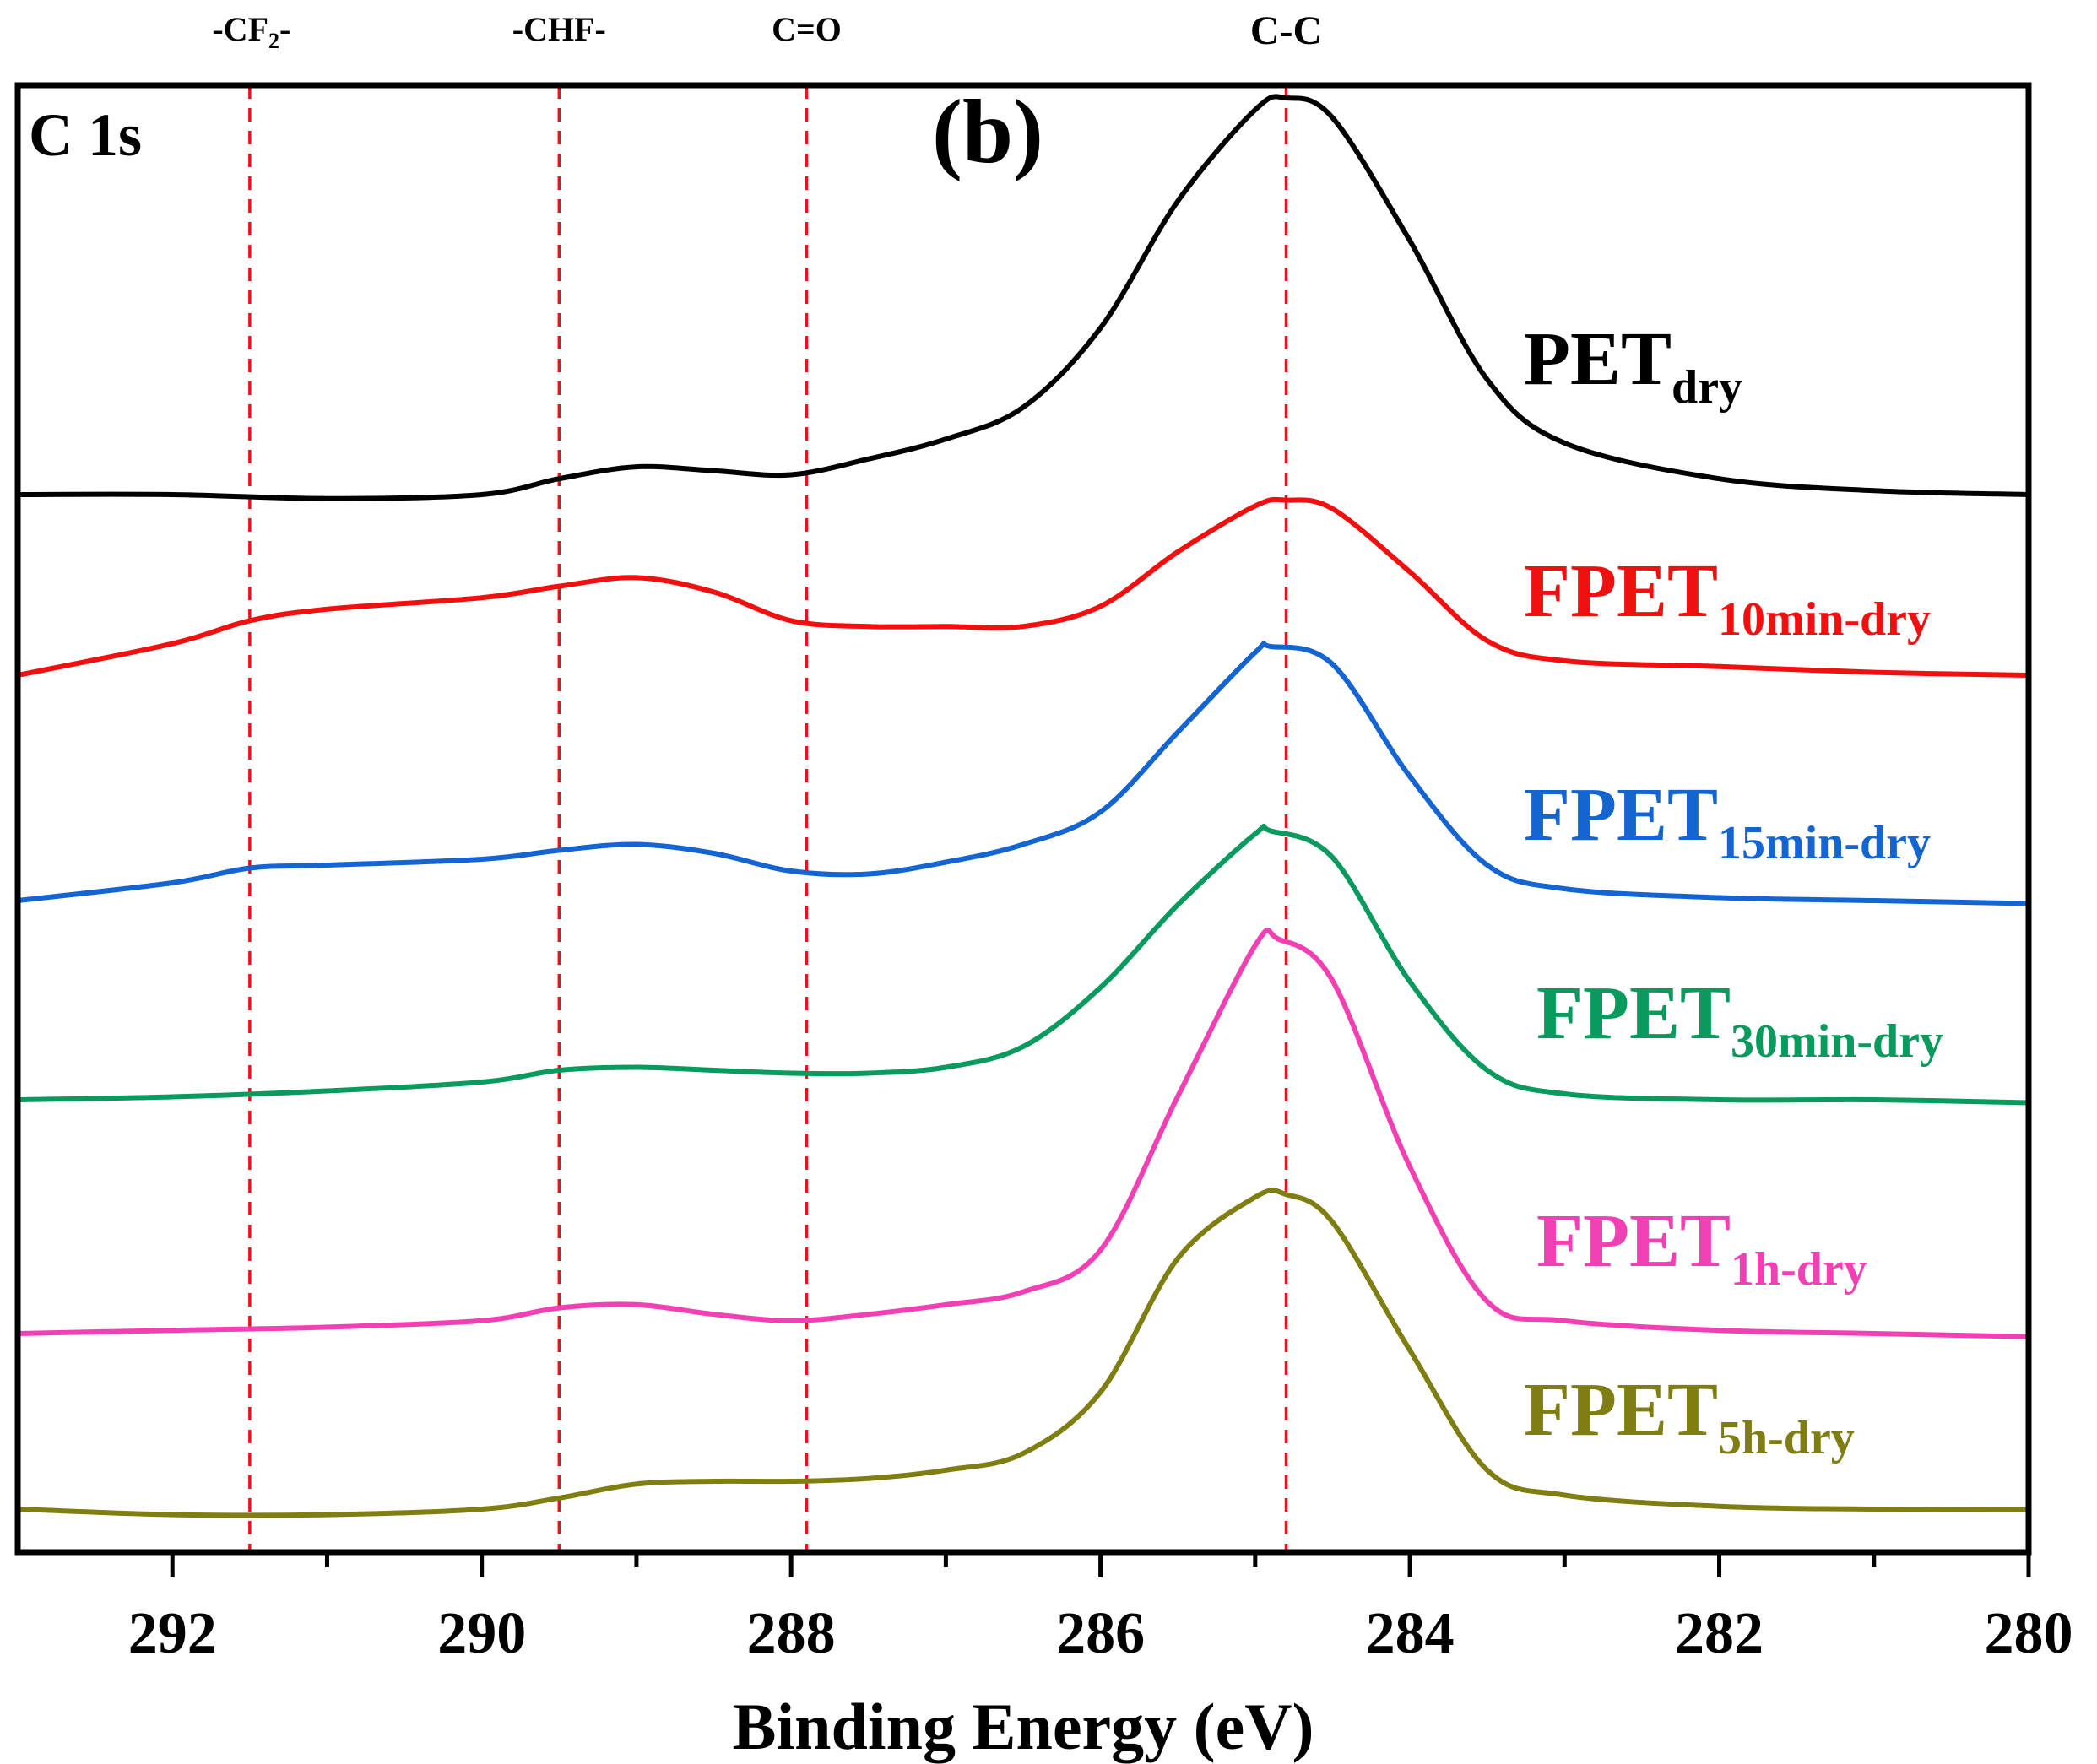  I want to click on x-tick-label: 284, so click(1410, 1633).